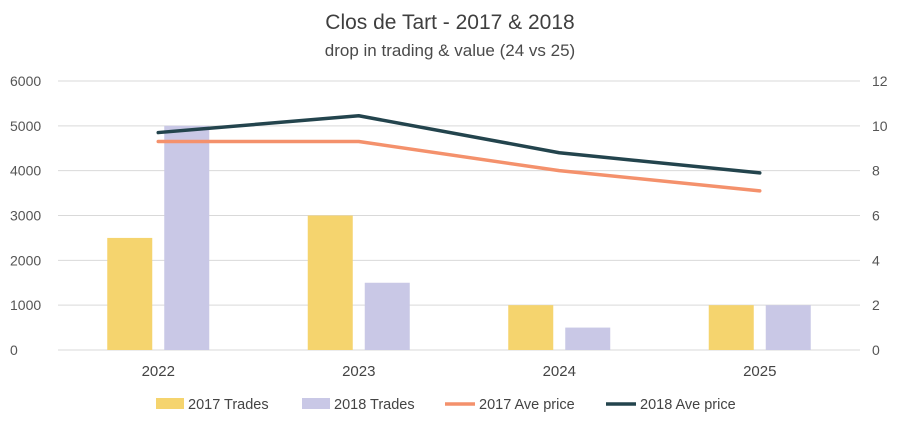  Describe the element at coordinates (688, 405) in the screenshot. I see `legend-label: 2018 Ave price` at that location.